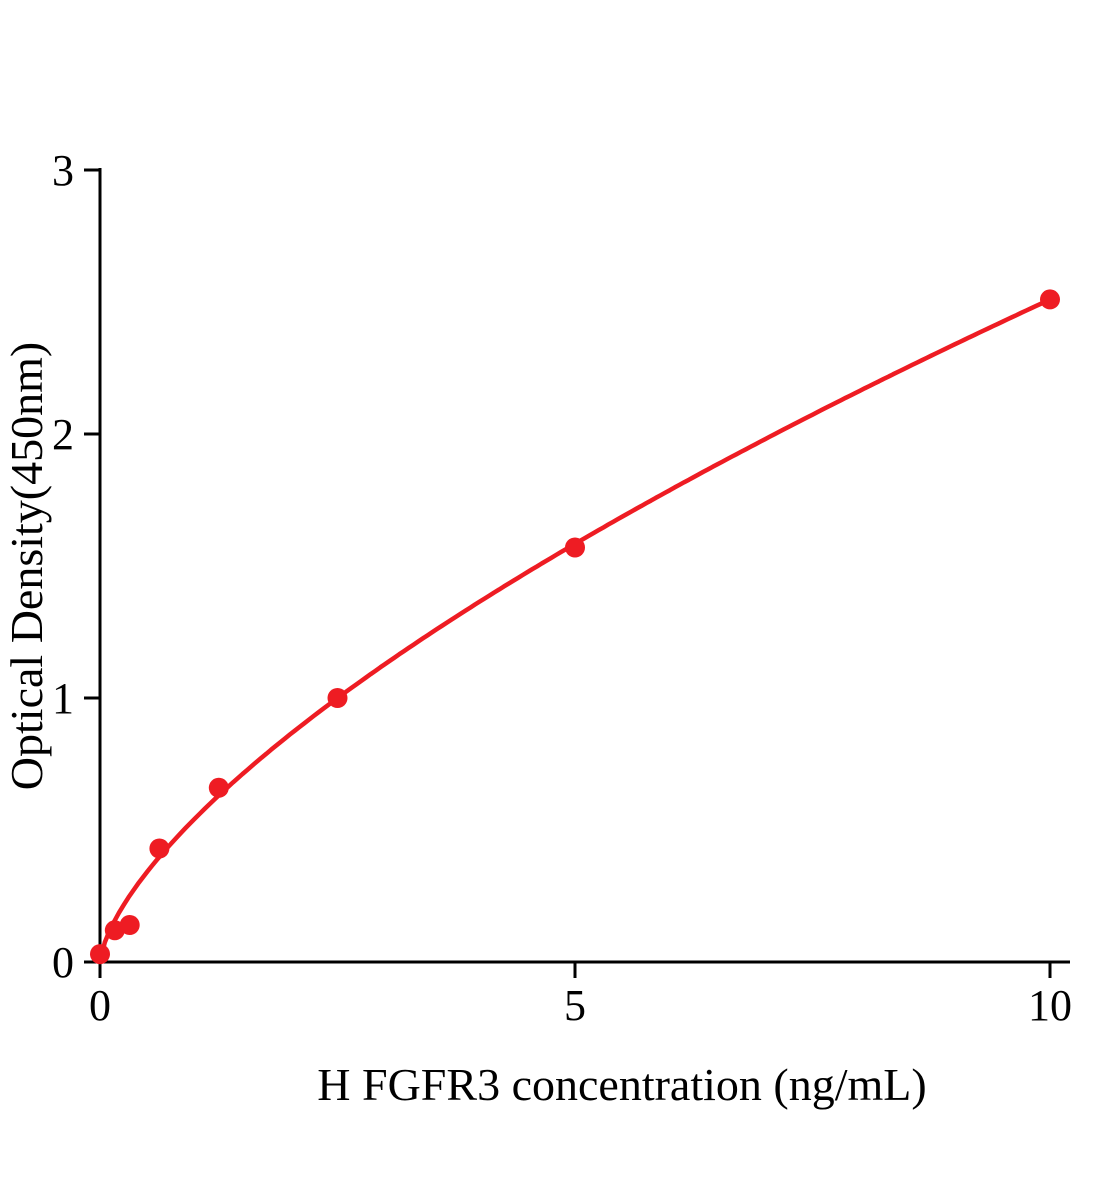 The image size is (1104, 1200). I want to click on y-tick-label: 2, so click(63, 434).